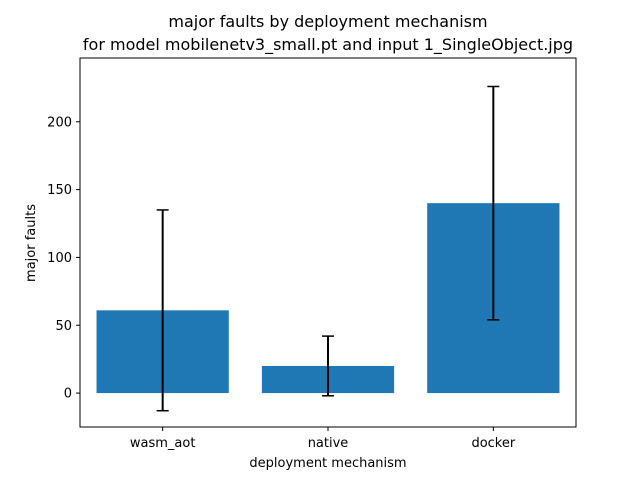  Describe the element at coordinates (327, 21) in the screenshot. I see `chart-title: major faults by deployment mechanism` at that location.